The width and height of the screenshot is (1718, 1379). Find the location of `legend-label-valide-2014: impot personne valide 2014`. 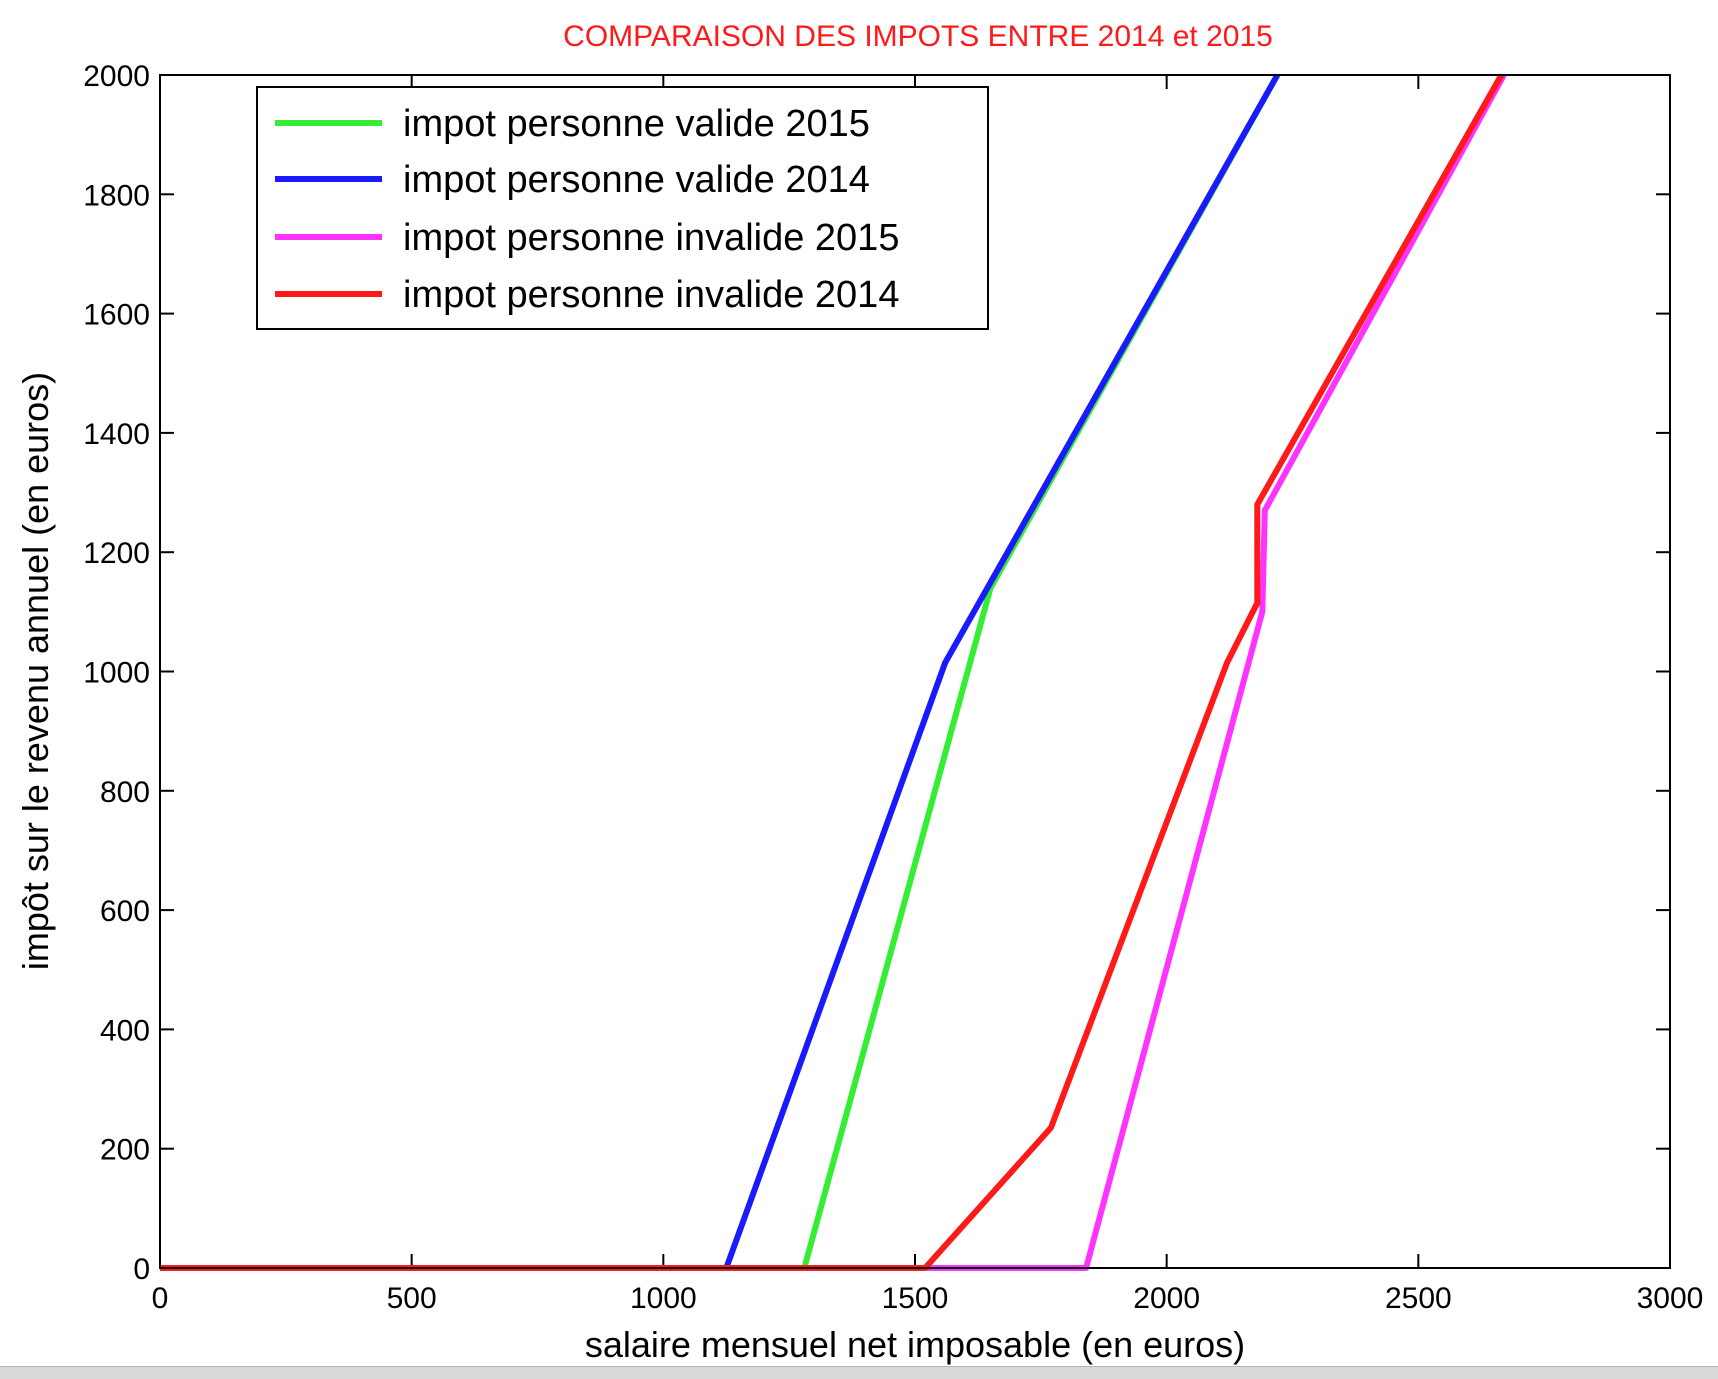

legend-label-valide-2014: impot personne valide 2014 is located at coordinates (636, 180).